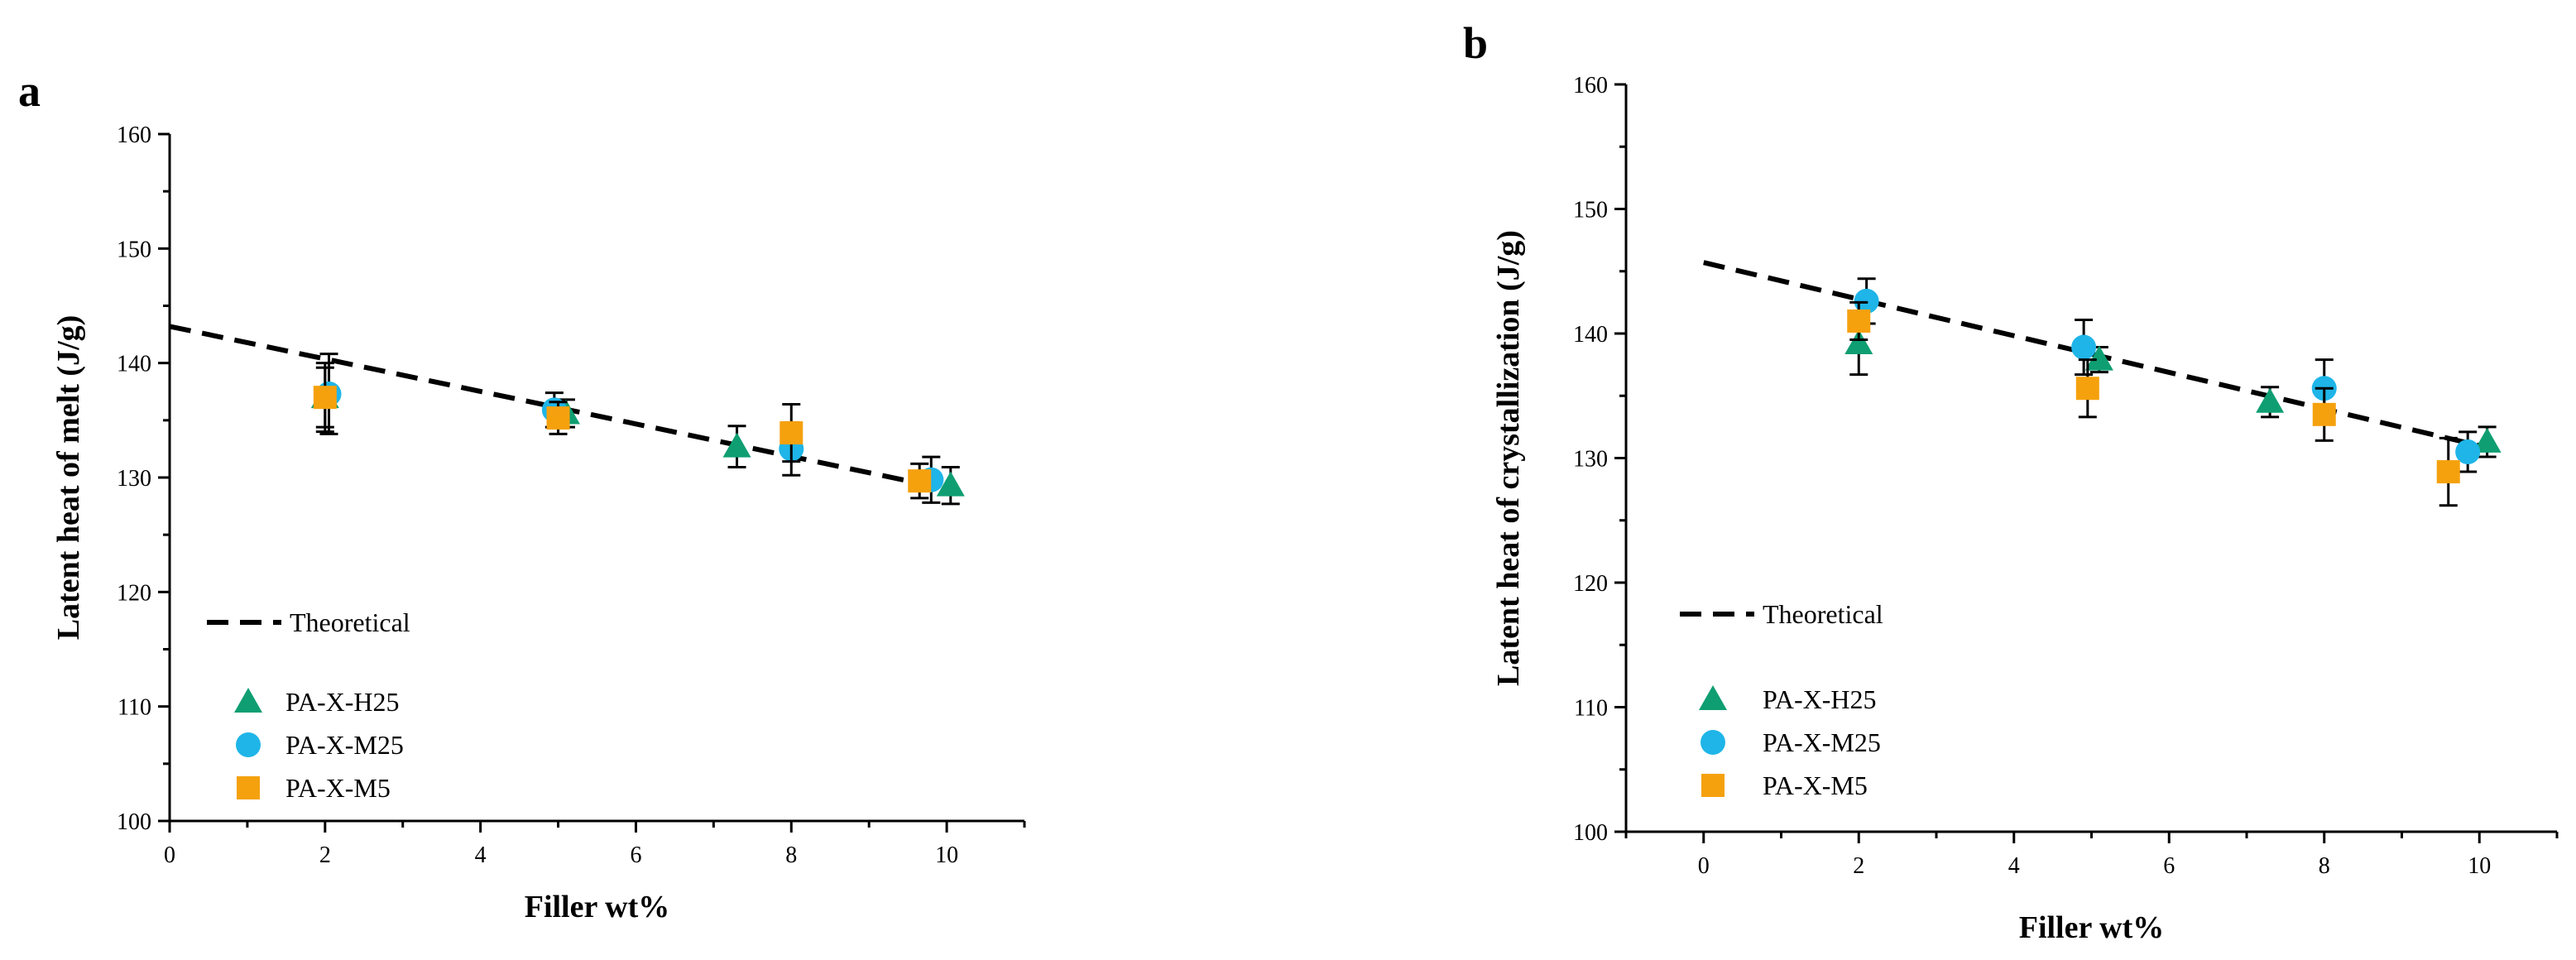 The image size is (2576, 960). Describe the element at coordinates (1476, 43) in the screenshot. I see `panel-letter: b` at that location.